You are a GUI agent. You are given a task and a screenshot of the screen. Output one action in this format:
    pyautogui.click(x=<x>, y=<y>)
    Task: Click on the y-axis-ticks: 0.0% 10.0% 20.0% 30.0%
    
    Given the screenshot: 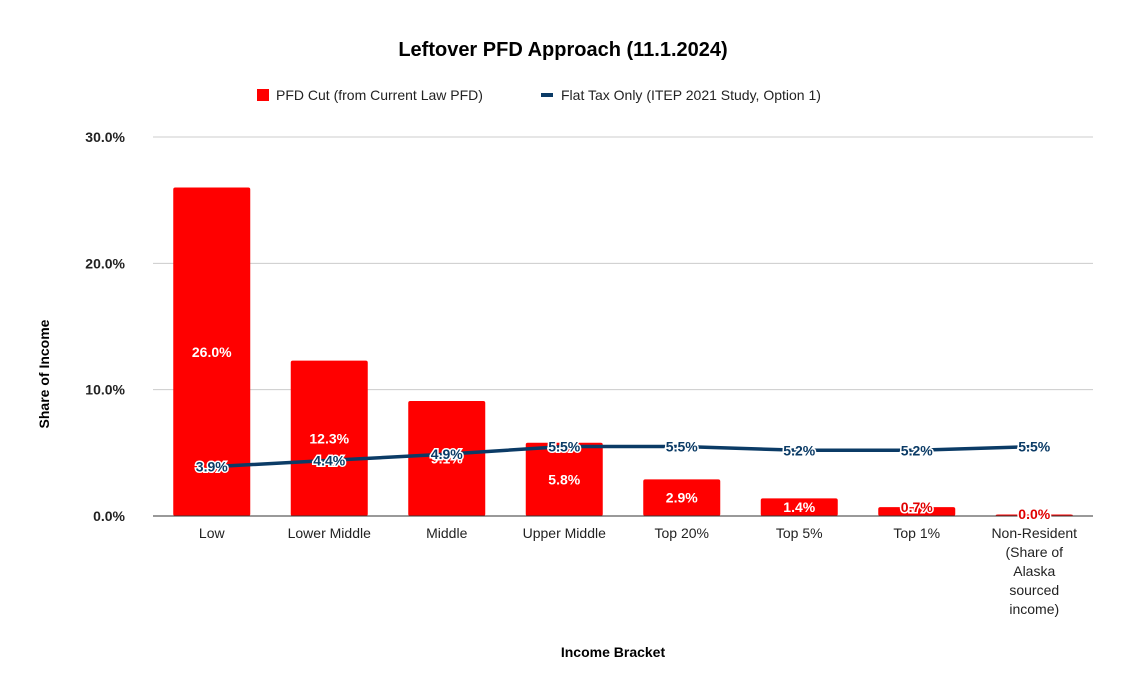 What is the action you would take?
    pyautogui.click(x=105, y=326)
    